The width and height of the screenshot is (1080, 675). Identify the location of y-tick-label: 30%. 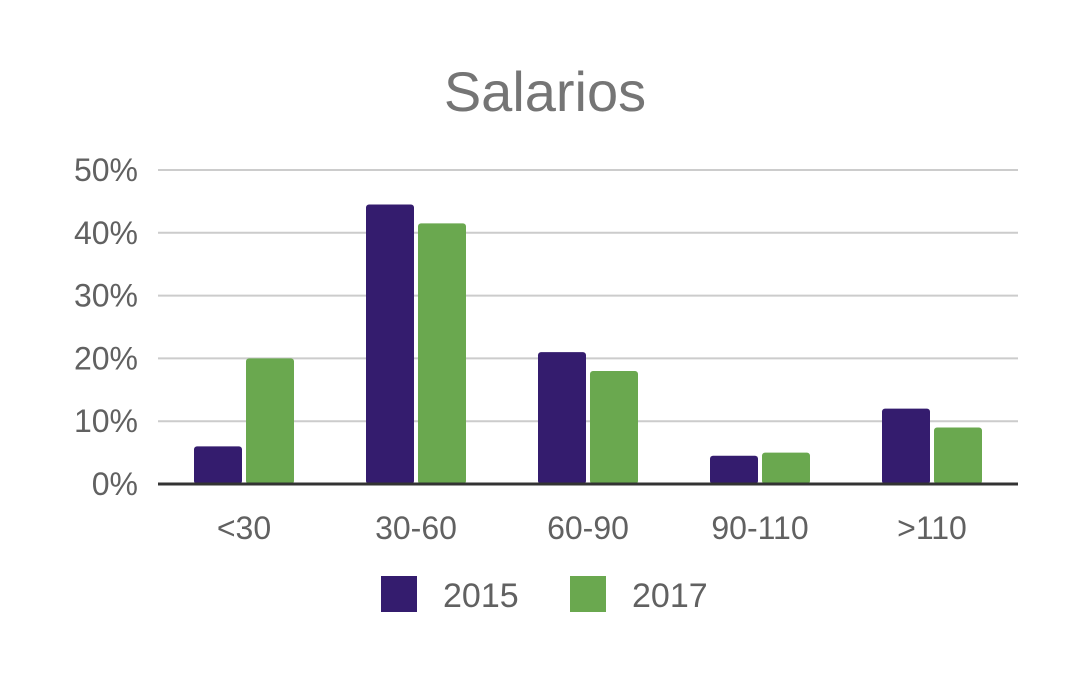
(106, 296).